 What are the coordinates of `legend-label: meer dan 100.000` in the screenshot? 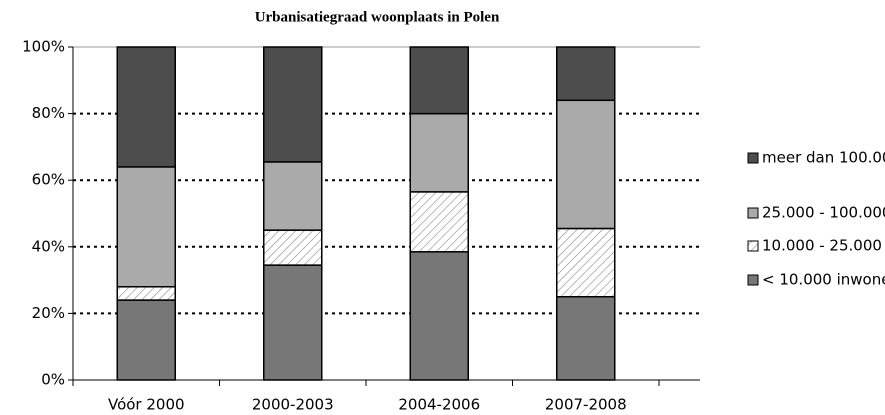 It's located at (823, 158).